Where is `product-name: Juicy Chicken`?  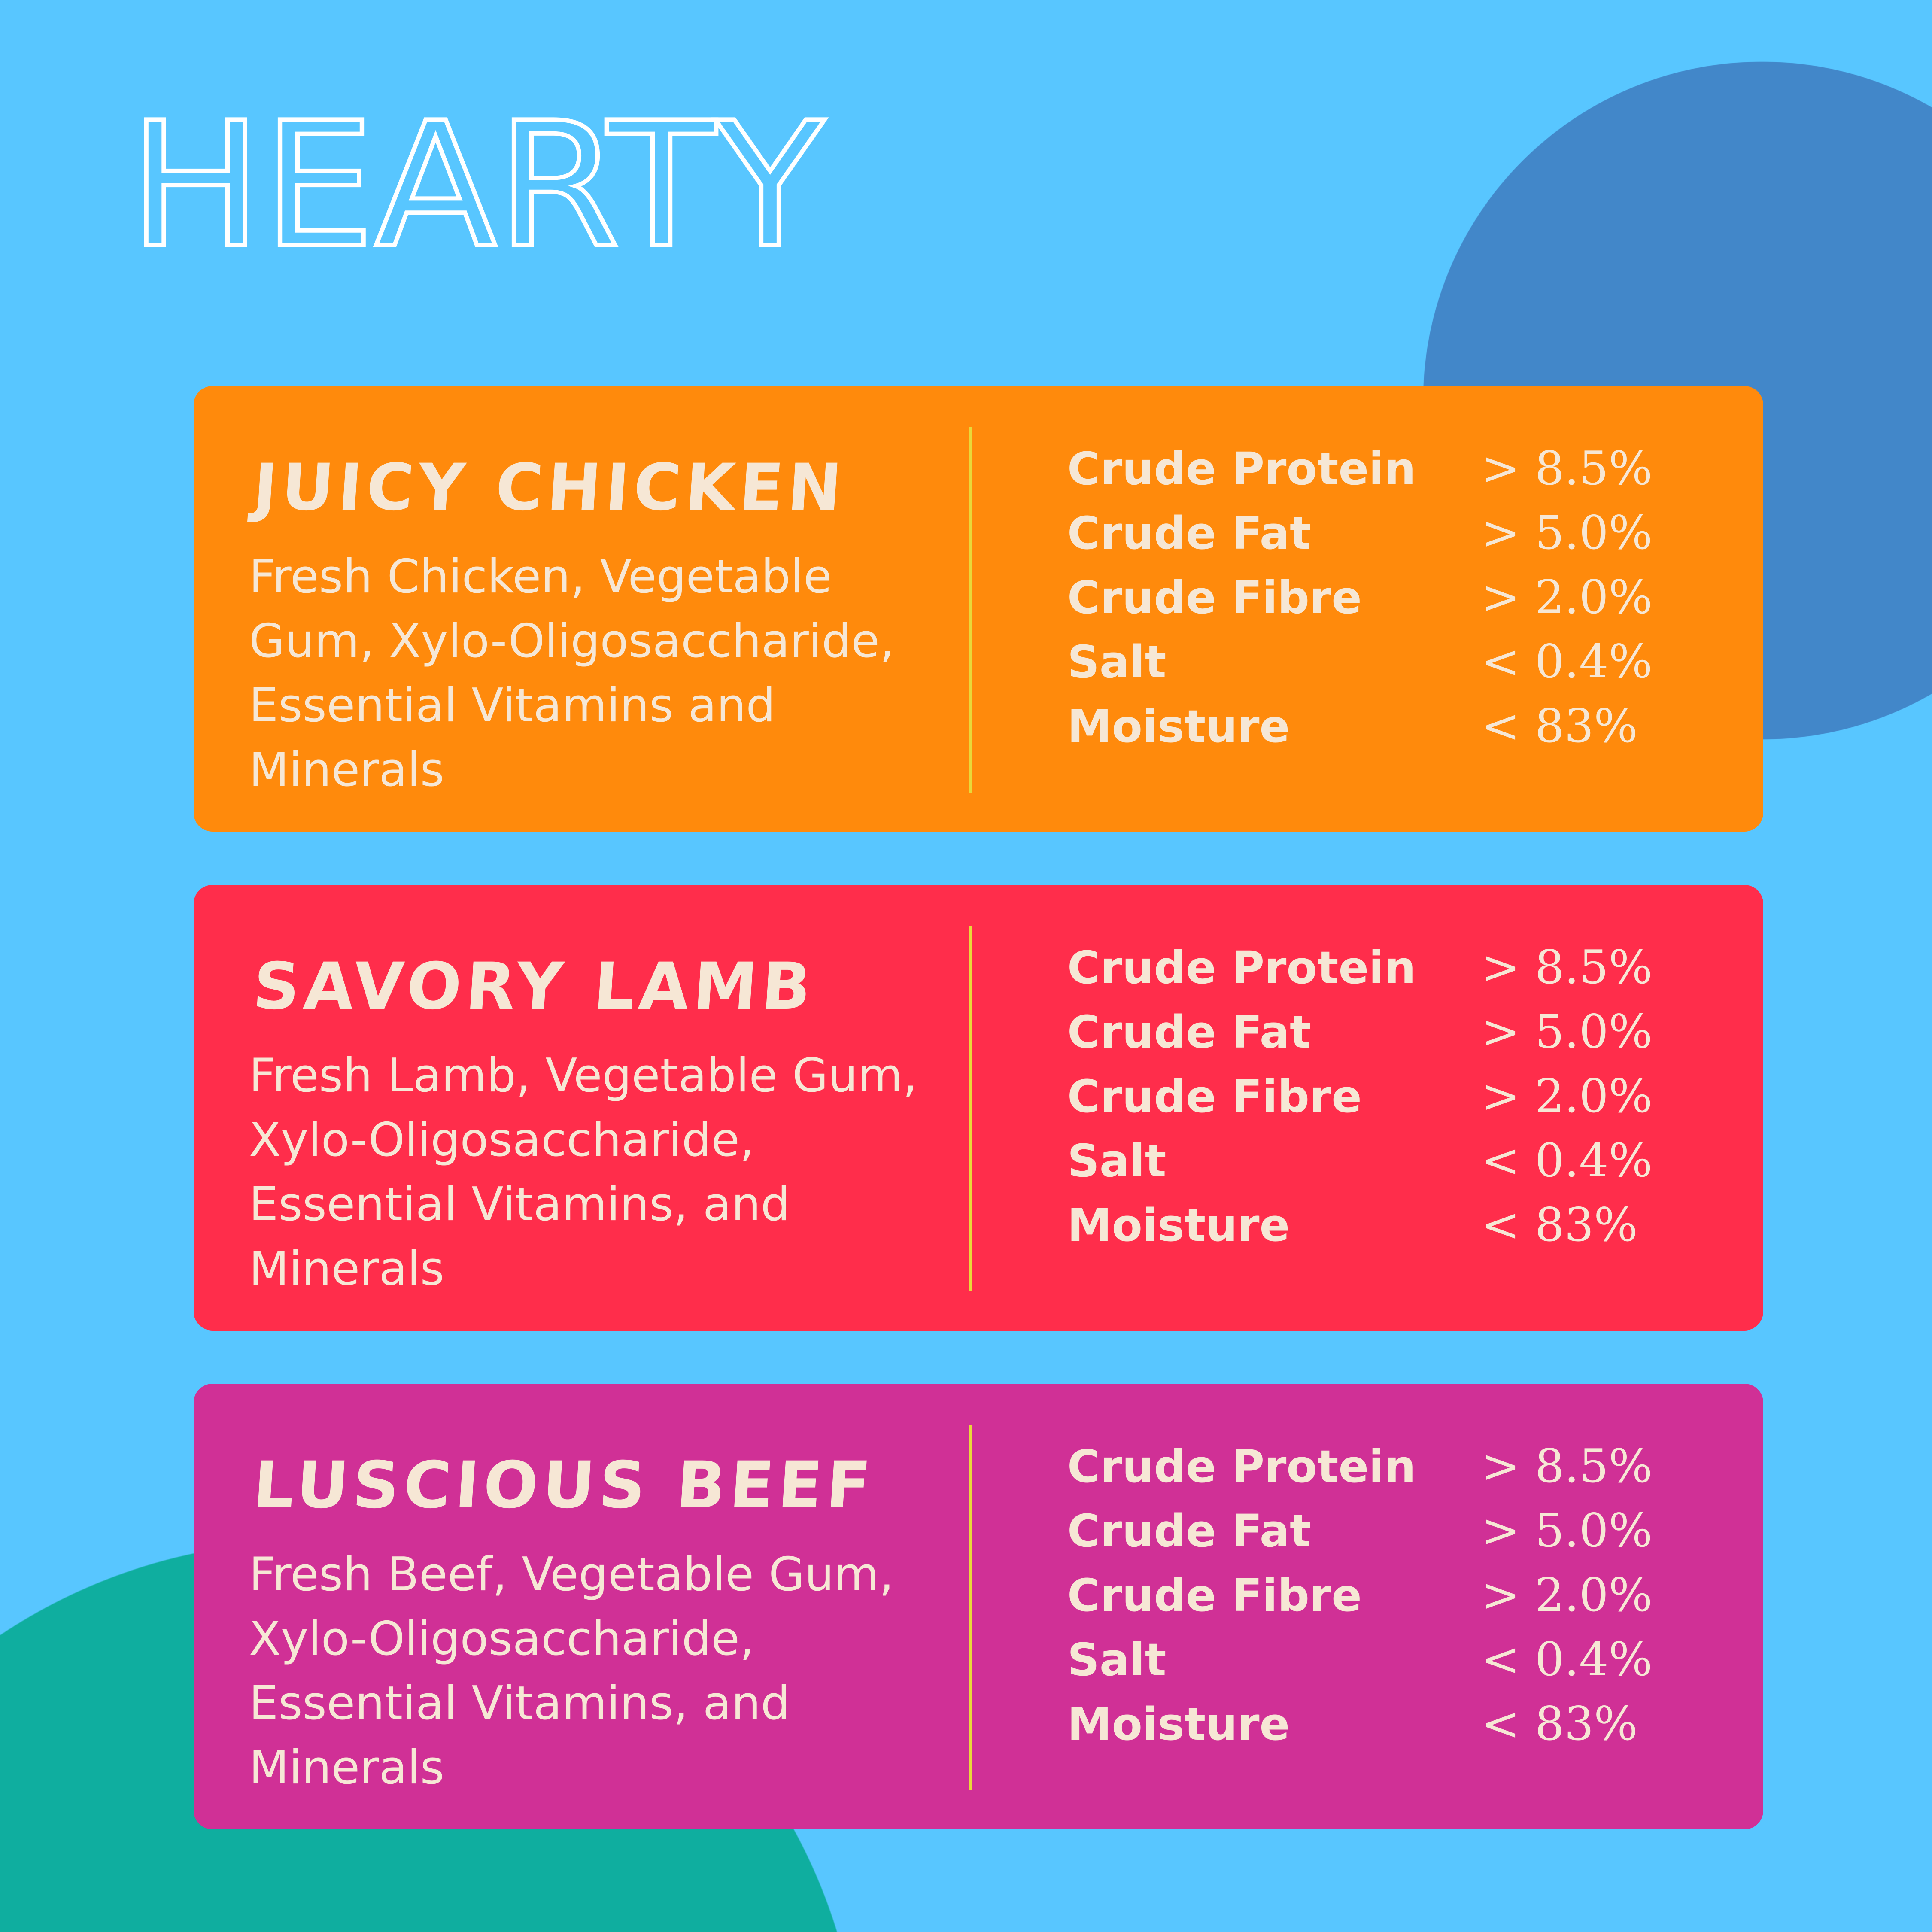 product-name: Juicy Chicken is located at coordinates (550, 488).